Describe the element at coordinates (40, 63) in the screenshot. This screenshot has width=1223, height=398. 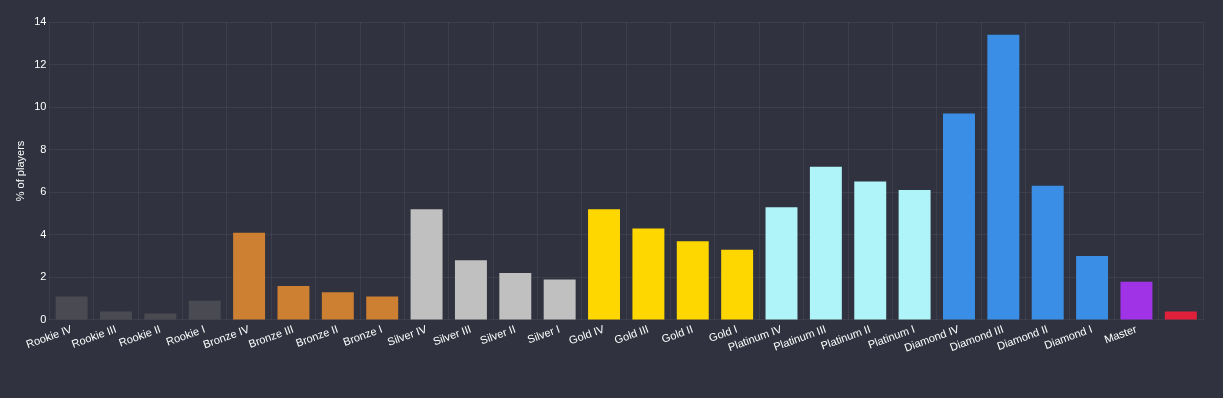
I see `y-tick-label: 12` at that location.